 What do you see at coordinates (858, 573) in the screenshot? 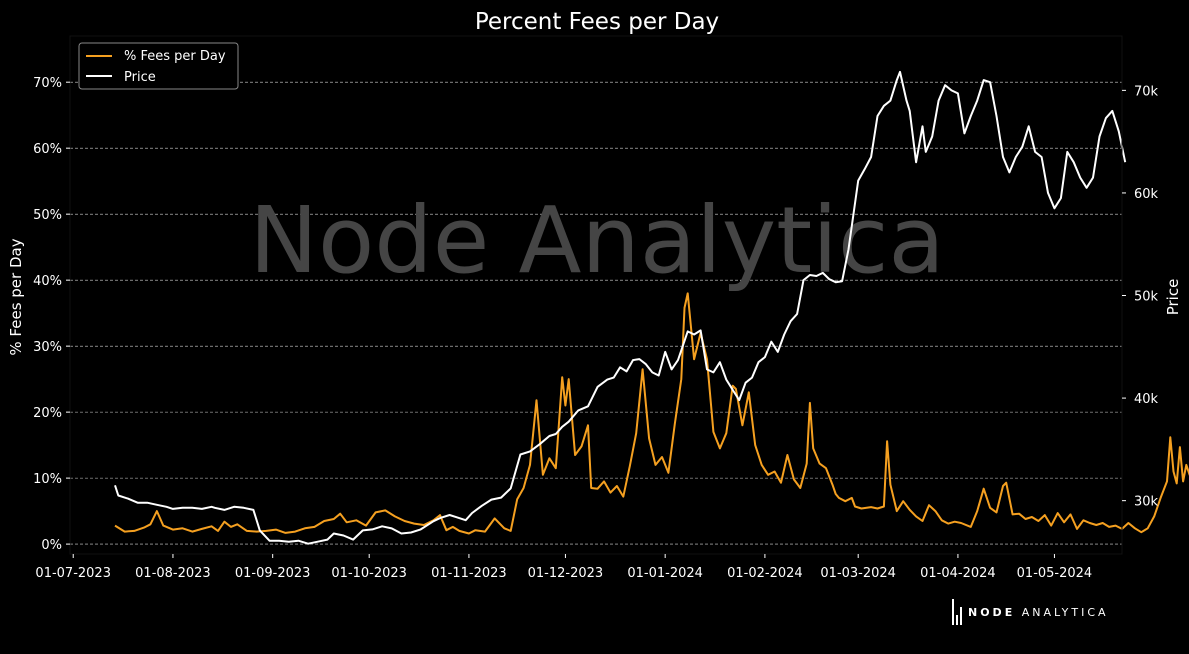
I see `x-axis-tick-label: 01-03-2024` at bounding box center [858, 573].